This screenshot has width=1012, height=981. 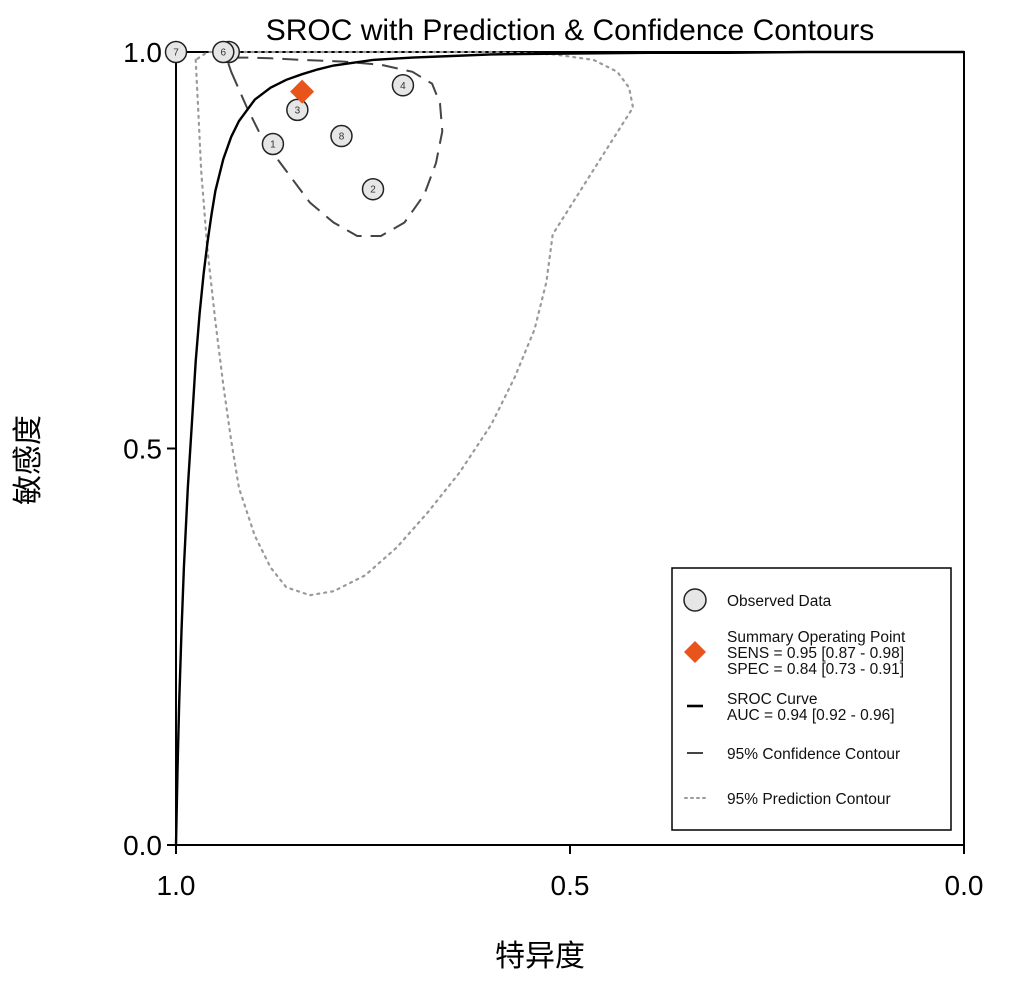 I want to click on legend-text: 95% Confidence Contour, so click(x=813, y=754).